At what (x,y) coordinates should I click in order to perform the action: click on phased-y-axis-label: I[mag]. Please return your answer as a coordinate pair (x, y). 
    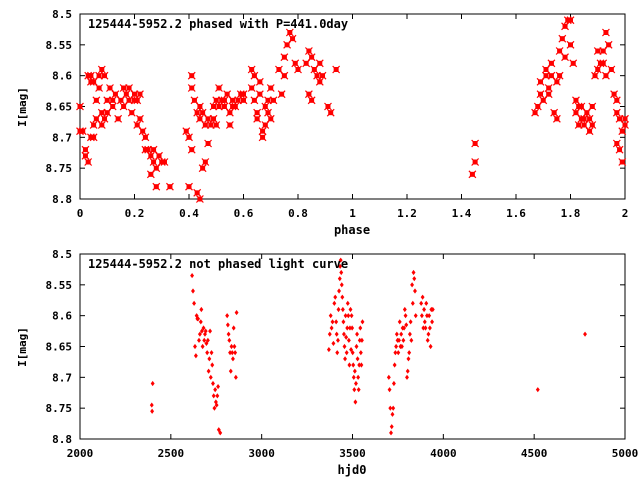
    Looking at the image, I should click on (22, 107).